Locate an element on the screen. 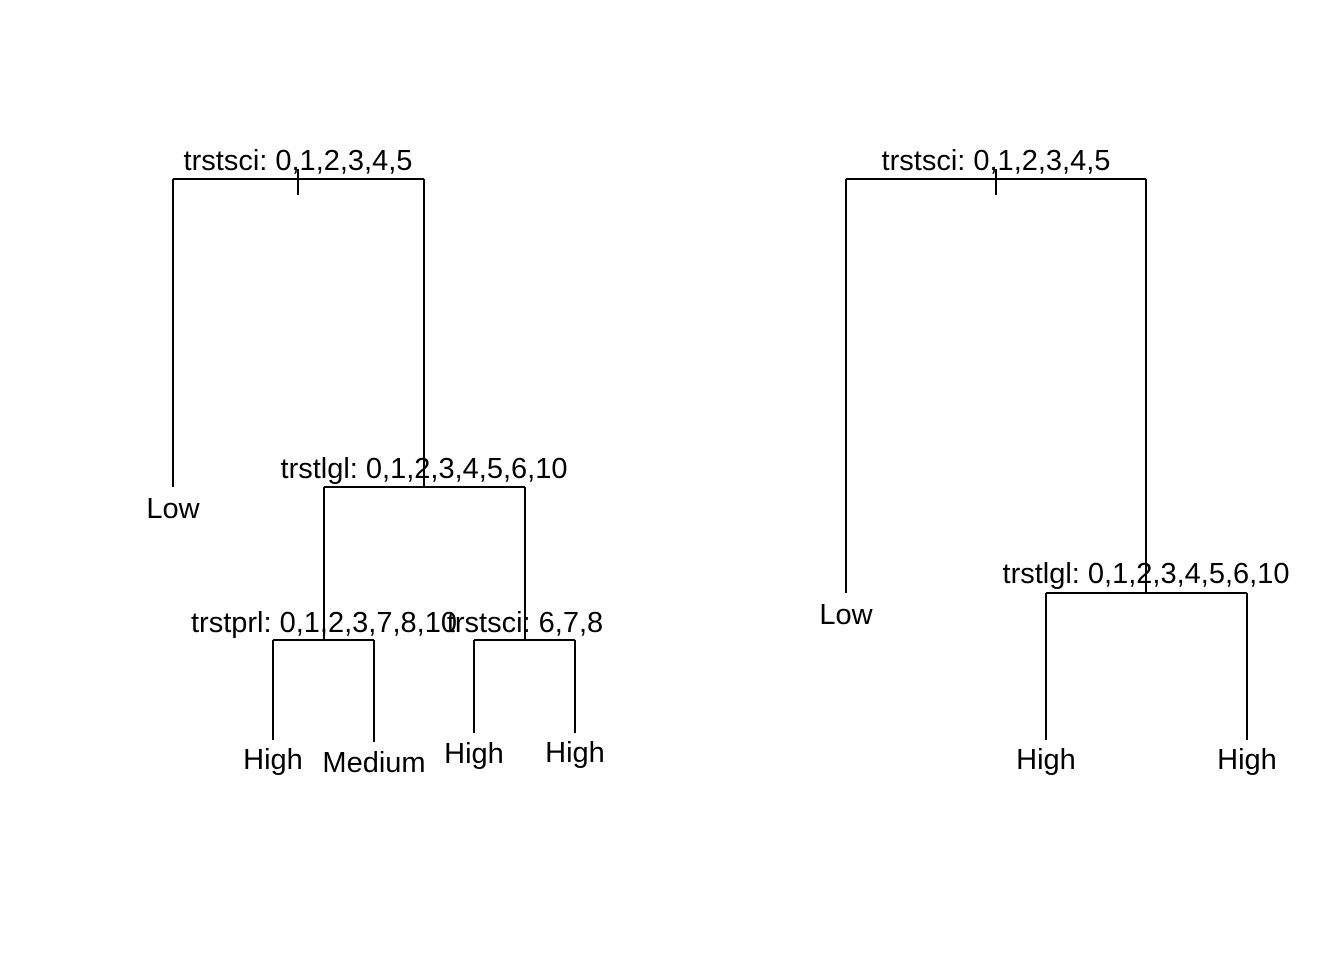 Image resolution: width=1344 pixels, height=960 pixels. leaf-label: Medium is located at coordinates (373, 763).